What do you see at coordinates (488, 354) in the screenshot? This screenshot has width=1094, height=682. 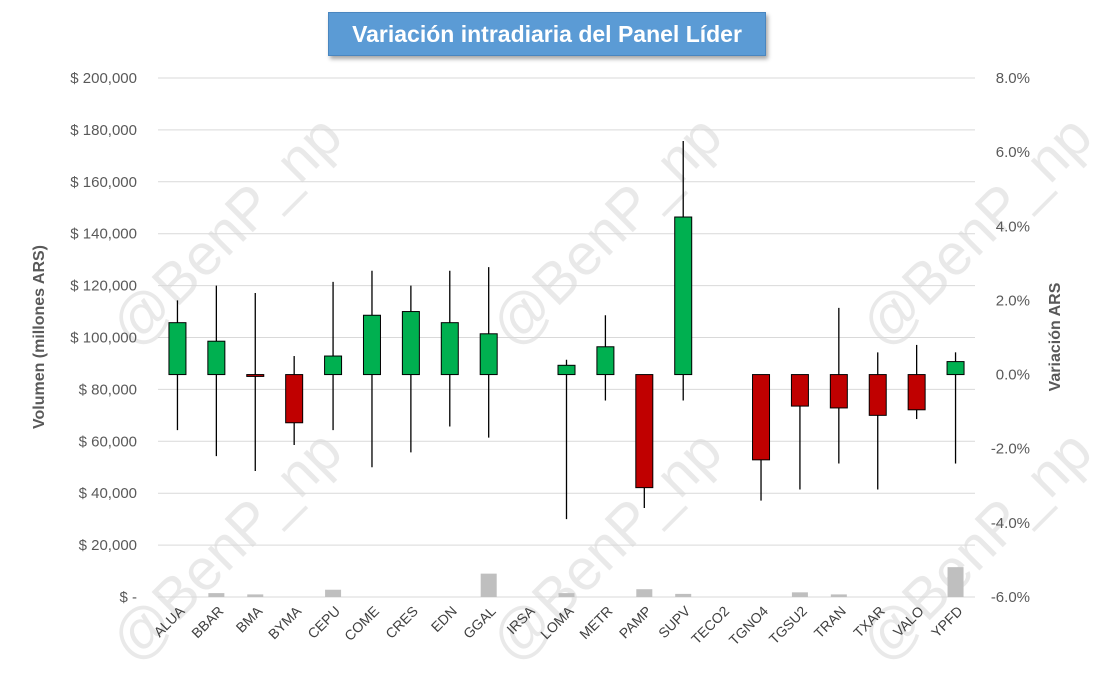 I see `candle-body-ggal` at bounding box center [488, 354].